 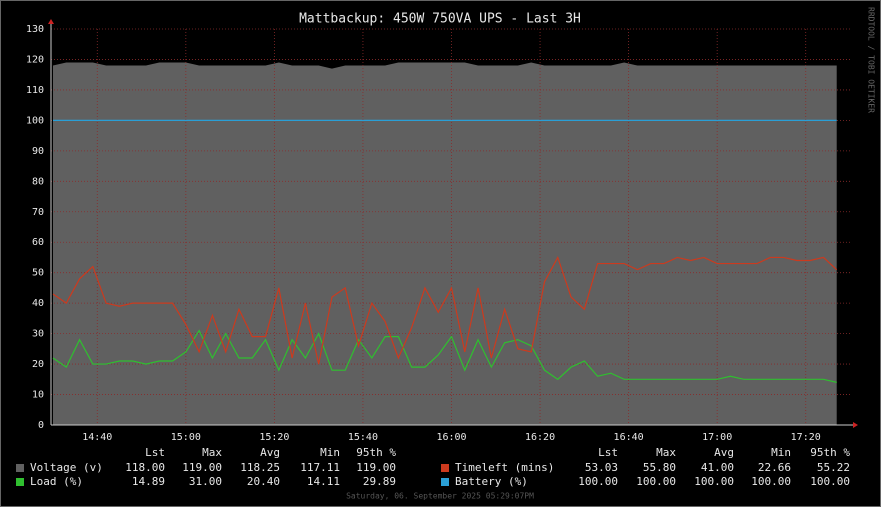 What do you see at coordinates (35, 29) in the screenshot?
I see `y-tick-label: 130` at bounding box center [35, 29].